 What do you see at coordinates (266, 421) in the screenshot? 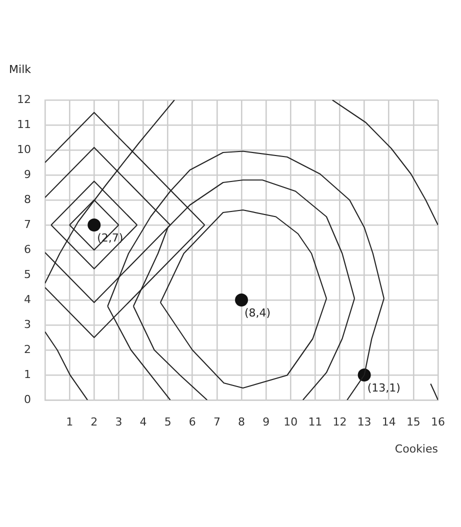
I see `x-tick-label: 9` at bounding box center [266, 421].